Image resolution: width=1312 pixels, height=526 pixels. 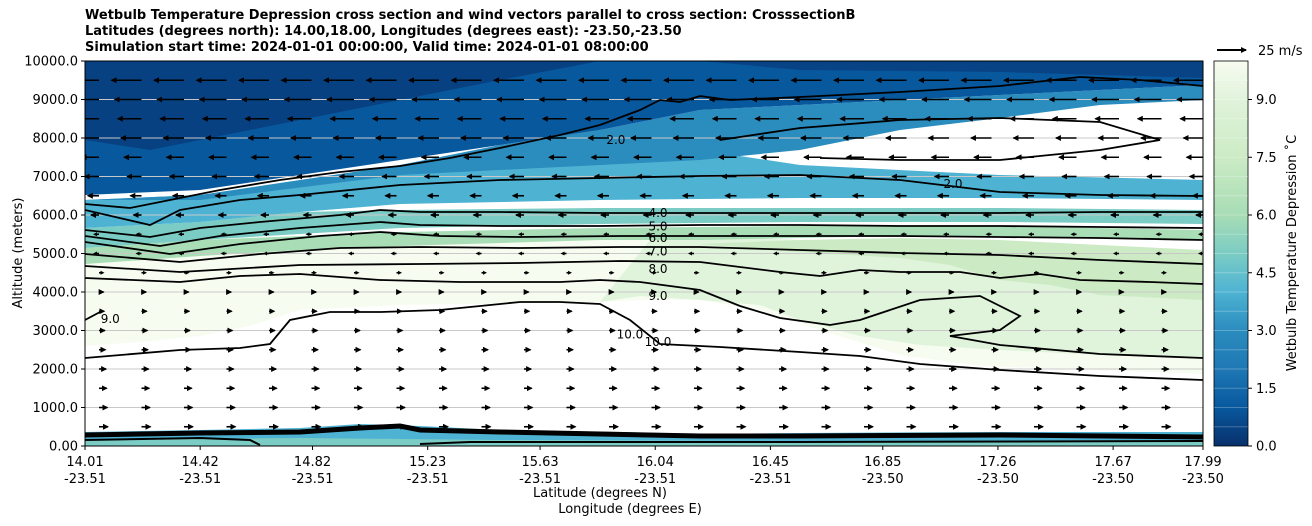 What do you see at coordinates (644, 431) in the screenshot?
I see `surface-contours` at bounding box center [644, 431].